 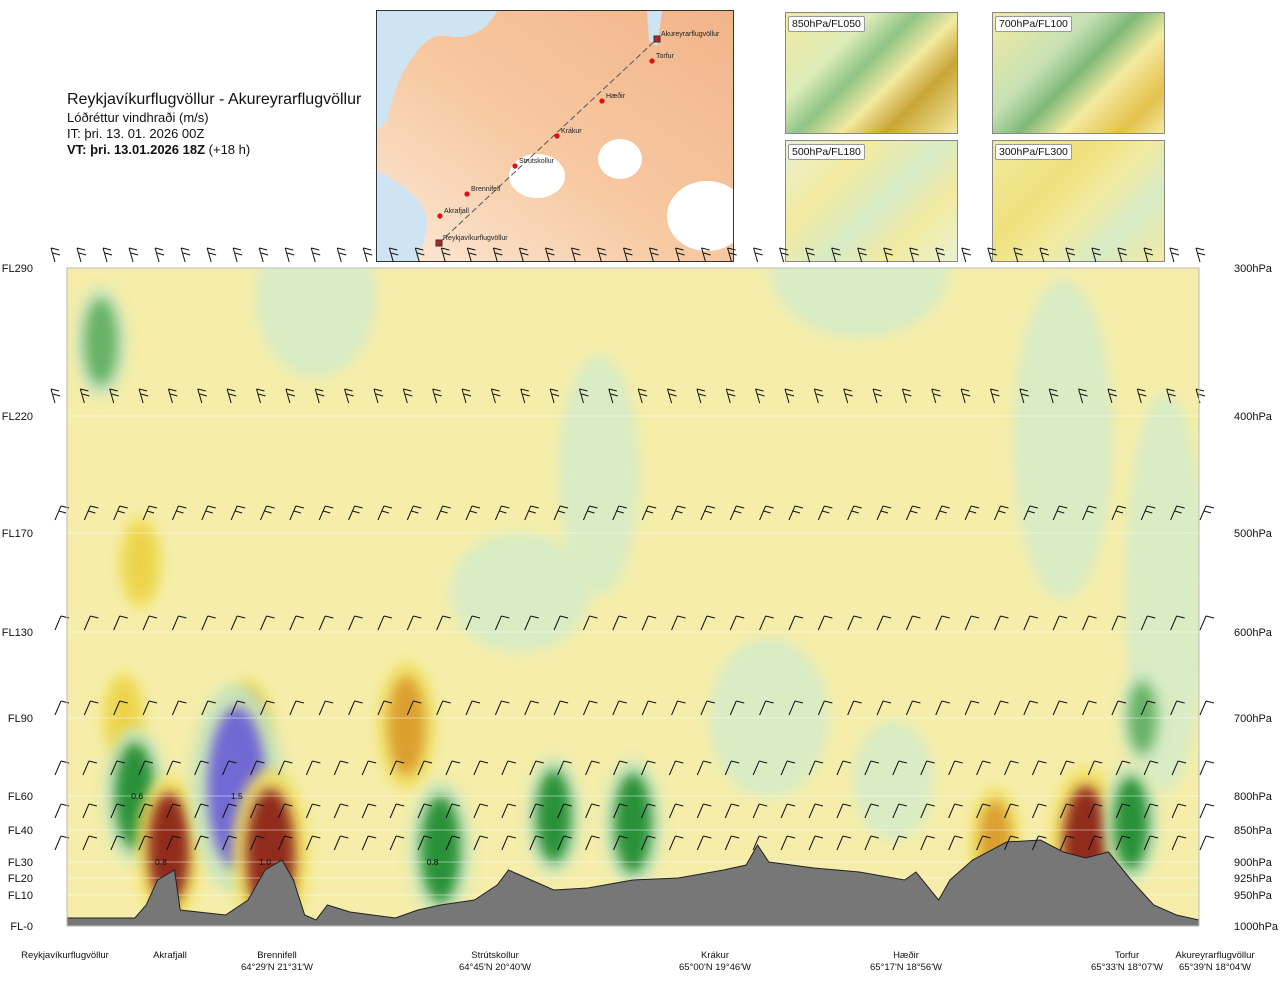 I want to click on level-map-label: 700hPa/FL100, so click(x=1033, y=24).